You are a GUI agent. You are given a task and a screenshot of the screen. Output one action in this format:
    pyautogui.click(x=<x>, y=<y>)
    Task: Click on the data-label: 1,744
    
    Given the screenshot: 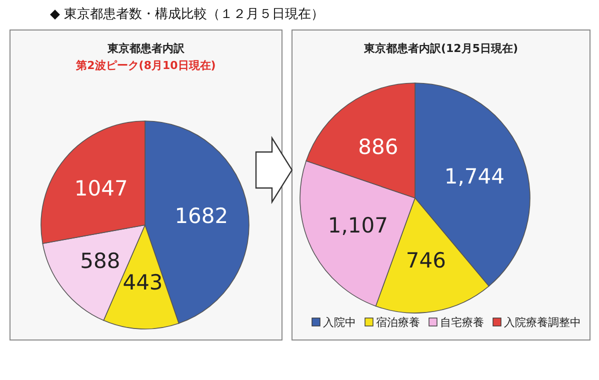 What is the action you would take?
    pyautogui.click(x=474, y=176)
    